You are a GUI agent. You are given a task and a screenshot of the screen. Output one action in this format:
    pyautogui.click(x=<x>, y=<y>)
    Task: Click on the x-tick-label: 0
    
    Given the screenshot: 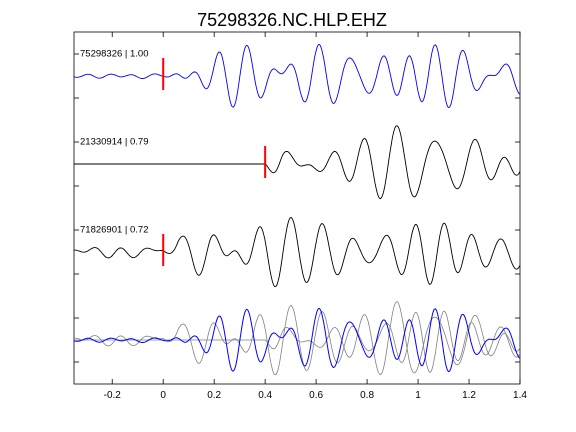 What is the action you would take?
    pyautogui.click(x=163, y=395)
    